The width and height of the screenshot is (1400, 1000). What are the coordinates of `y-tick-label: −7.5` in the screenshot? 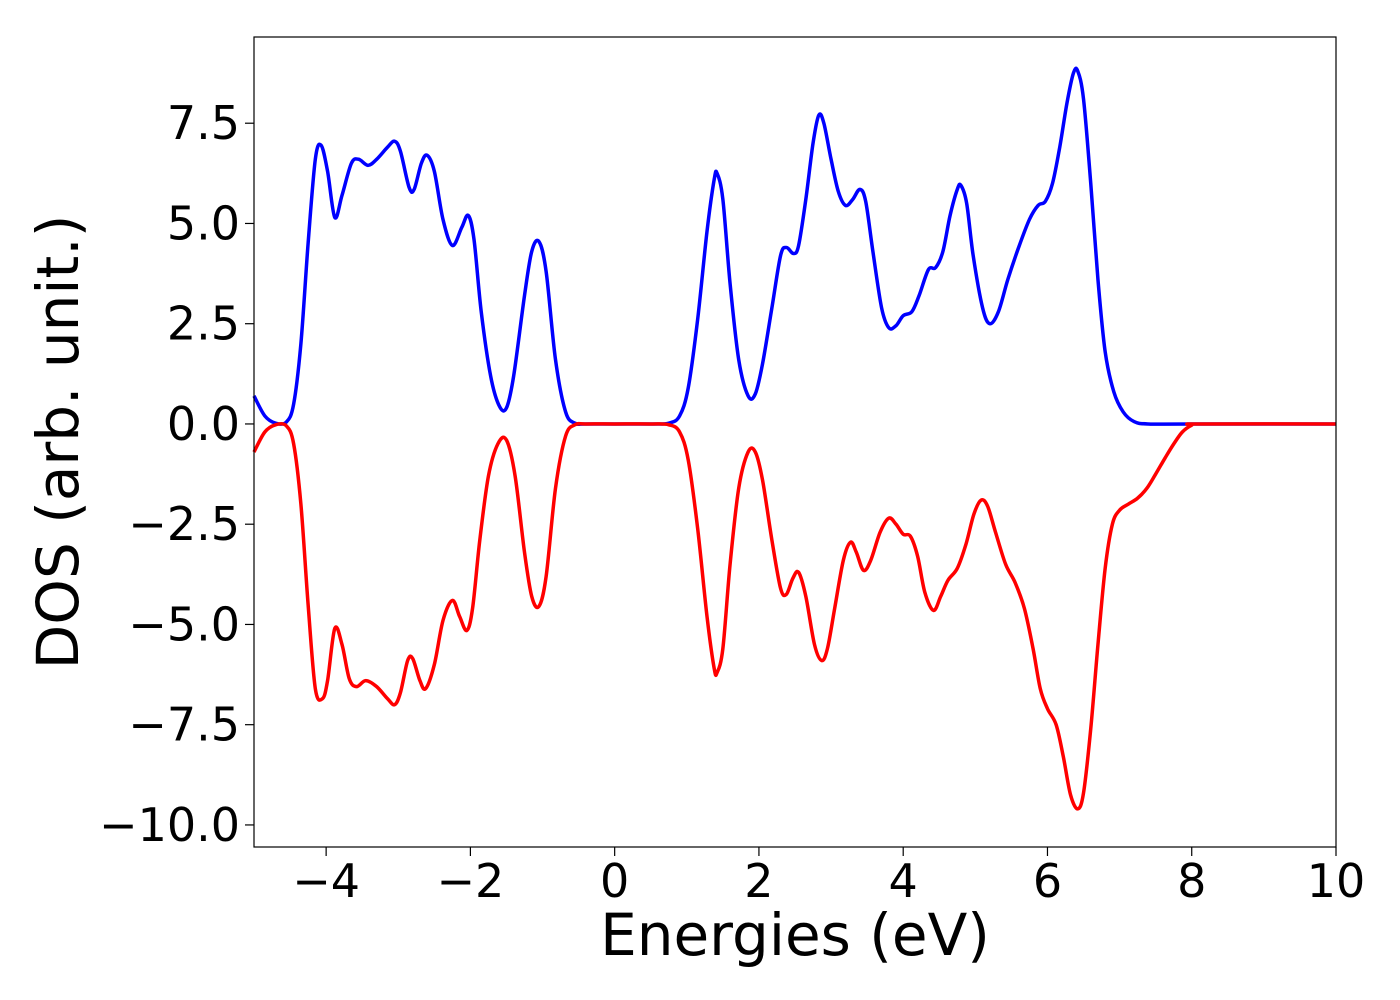 It's located at (184, 725).